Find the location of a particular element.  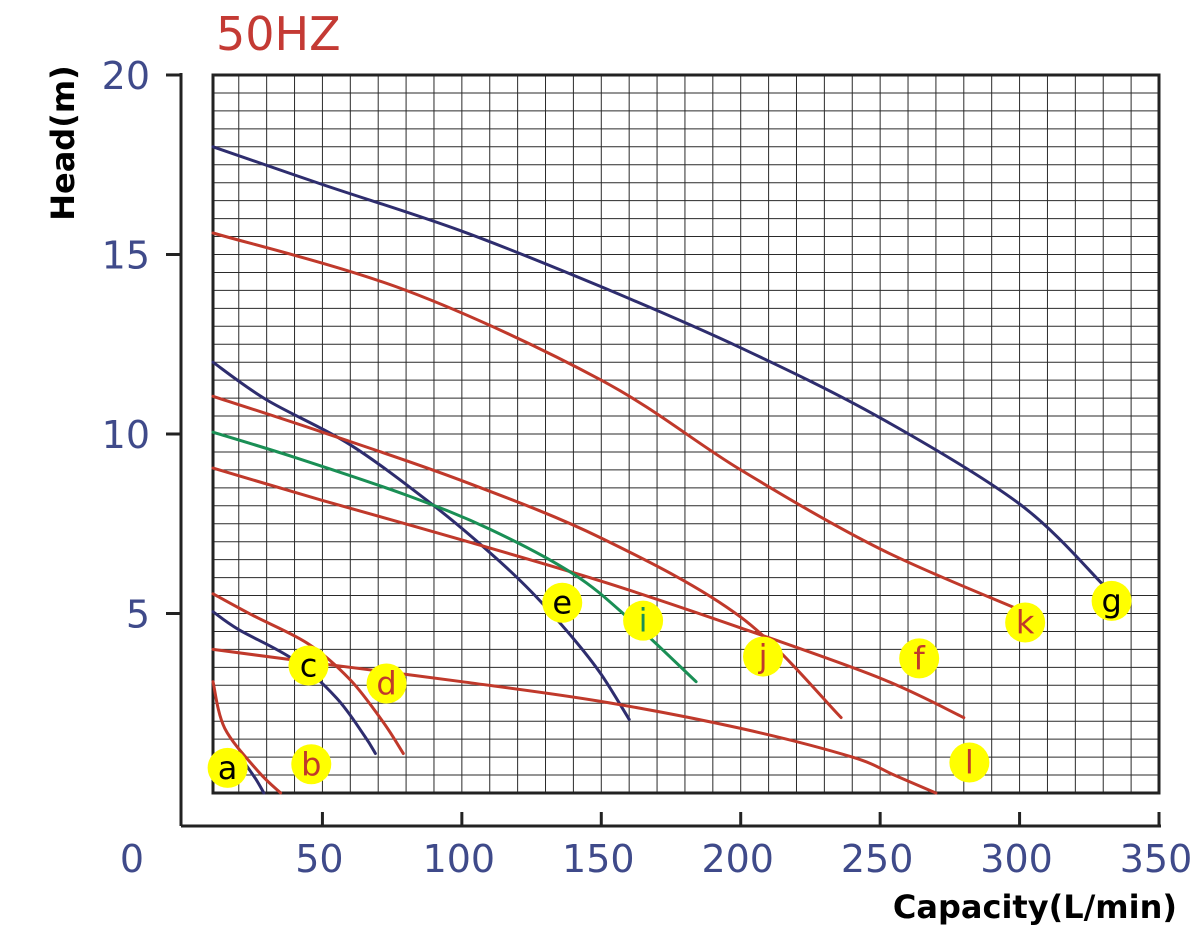

curve-label-c: c is located at coordinates (308, 665).